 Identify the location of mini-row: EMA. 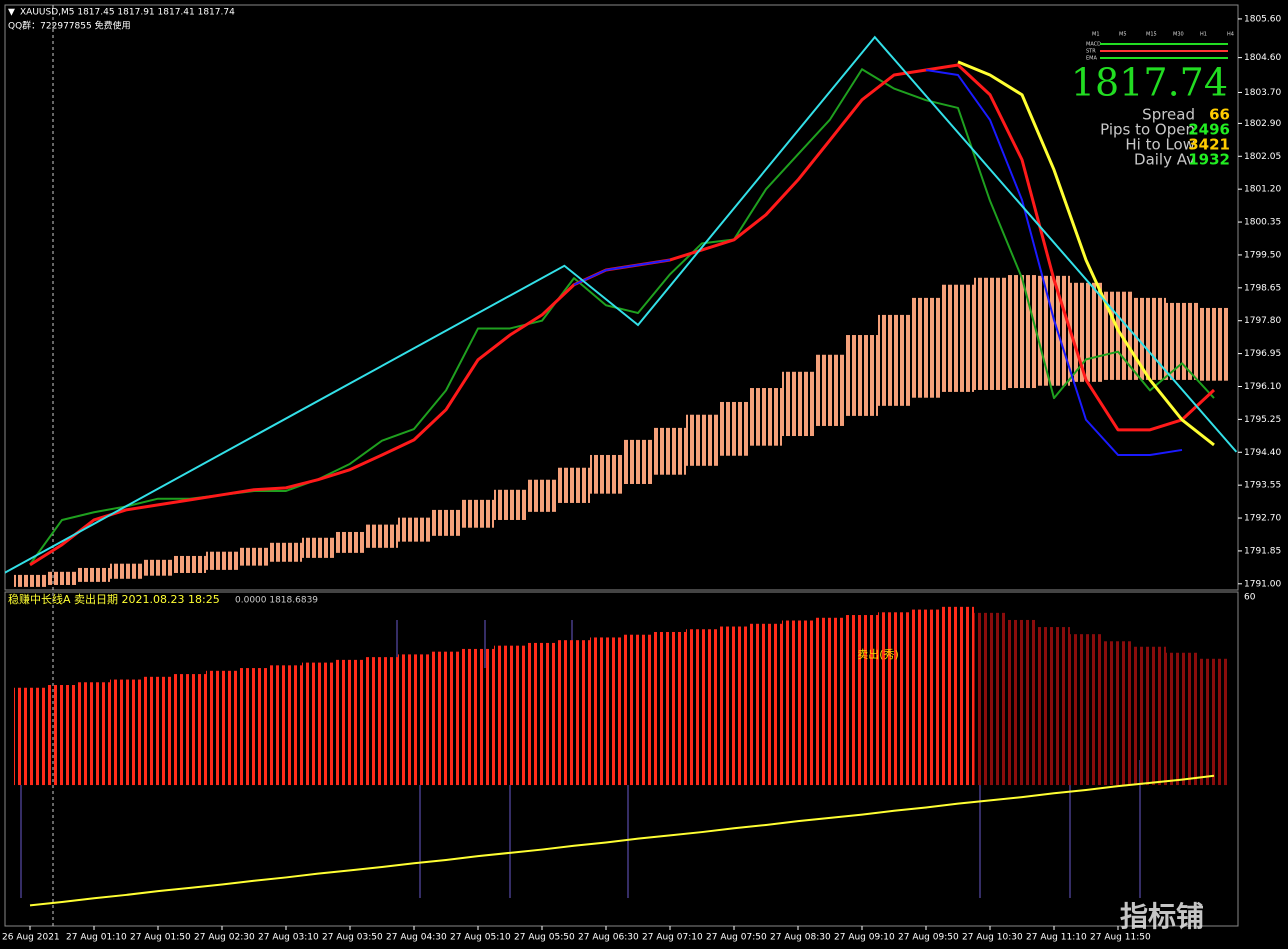
(1091, 59).